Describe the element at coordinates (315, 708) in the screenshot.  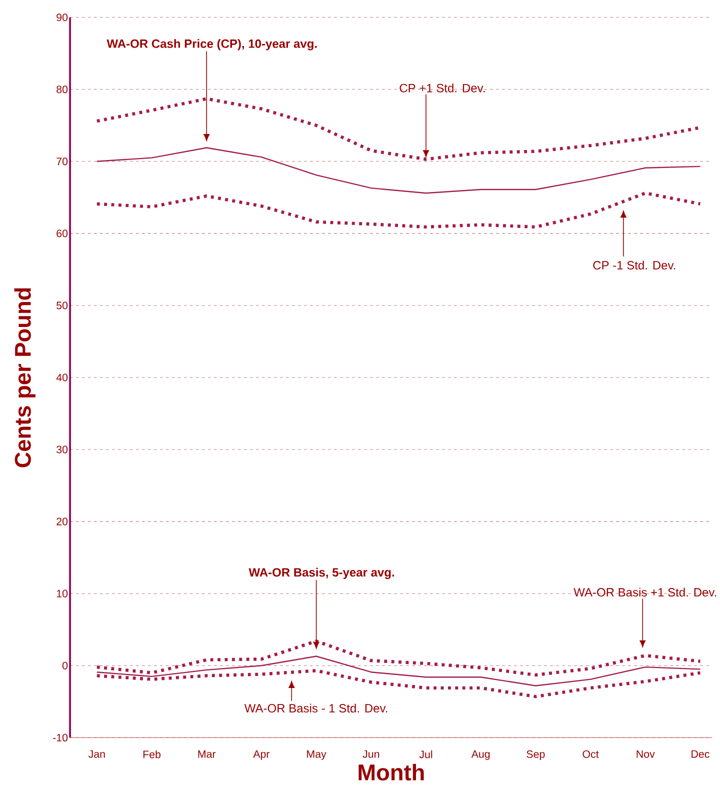
I see `annotation: WA-OR Basis - 1 Std. Dev.` at that location.